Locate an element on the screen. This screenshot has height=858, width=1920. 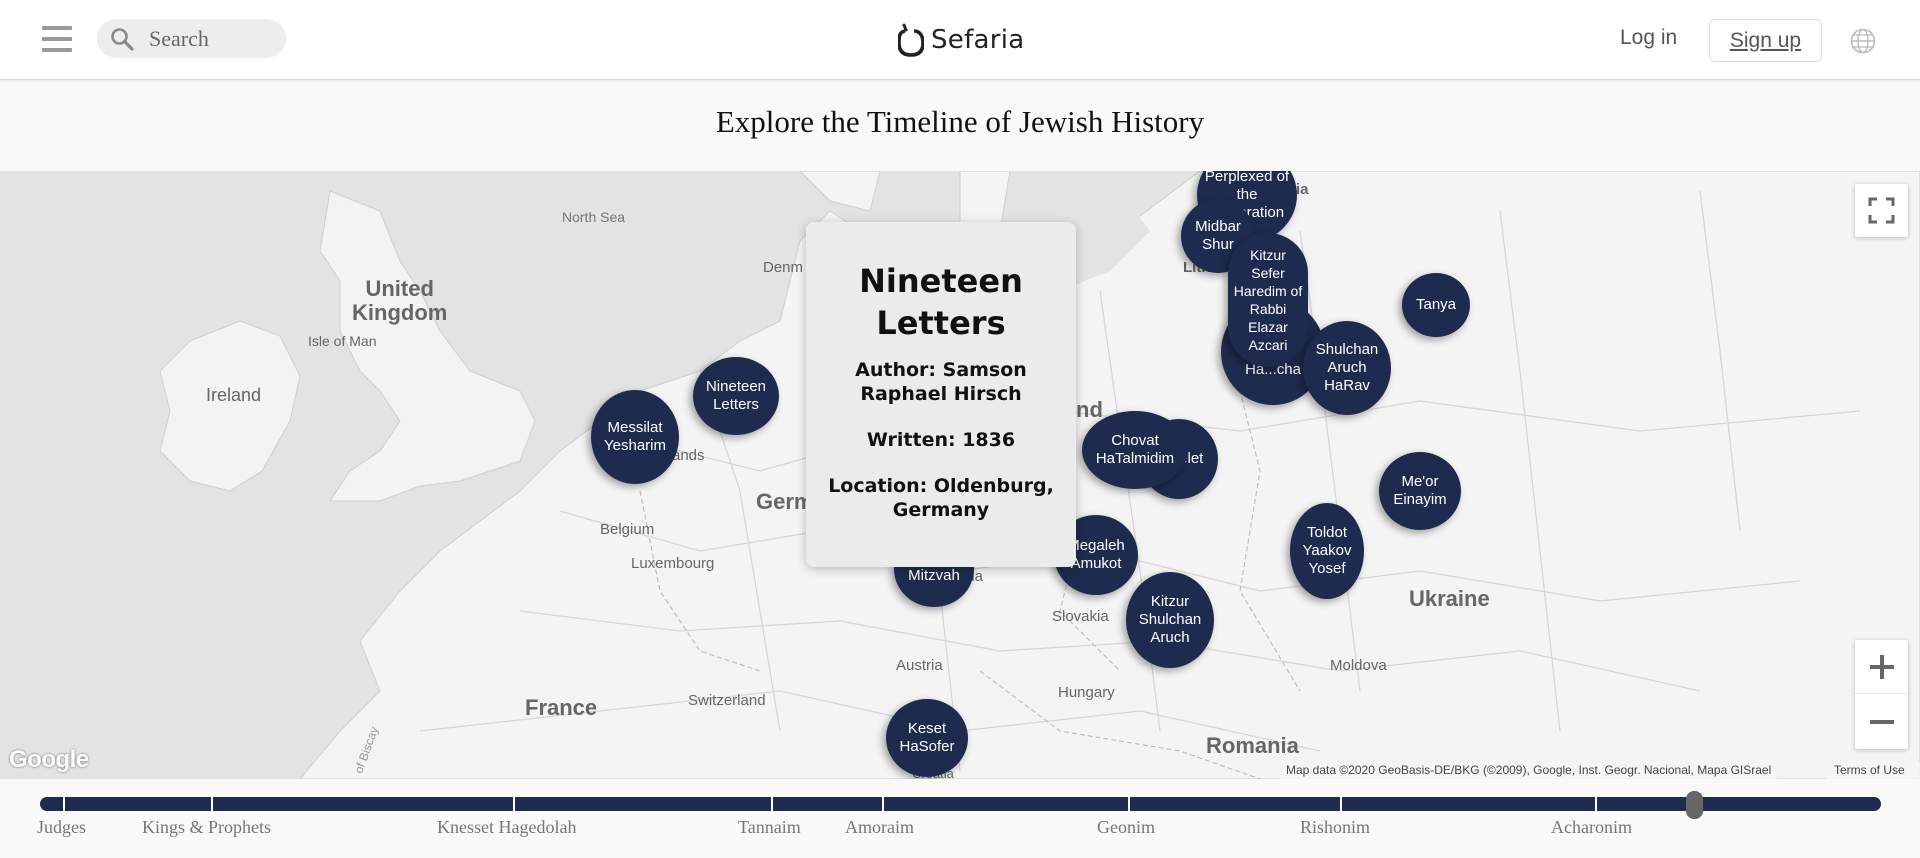
map-label-denmark: Denm is located at coordinates (783, 267).